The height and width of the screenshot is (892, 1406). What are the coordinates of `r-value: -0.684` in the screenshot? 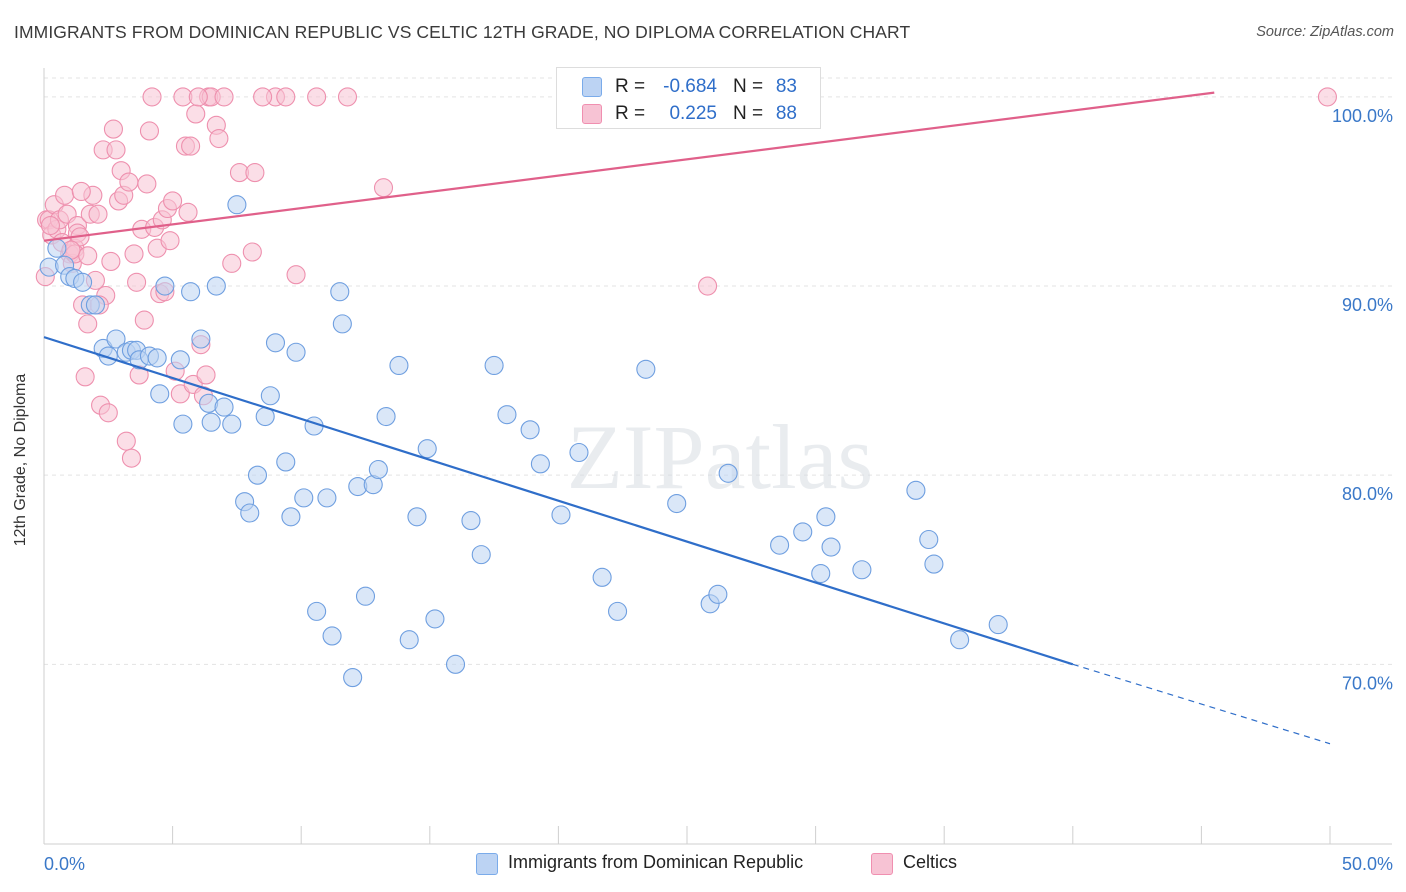 It's located at (690, 86).